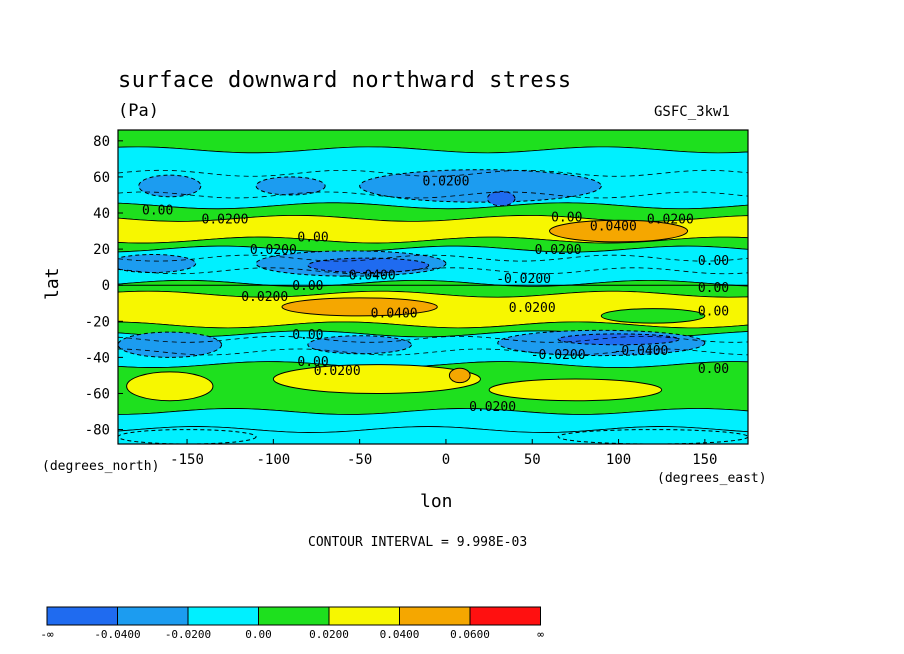 Image resolution: width=904 pixels, height=654 pixels. Describe the element at coordinates (618, 460) in the screenshot. I see `x-tick-label: 100` at that location.